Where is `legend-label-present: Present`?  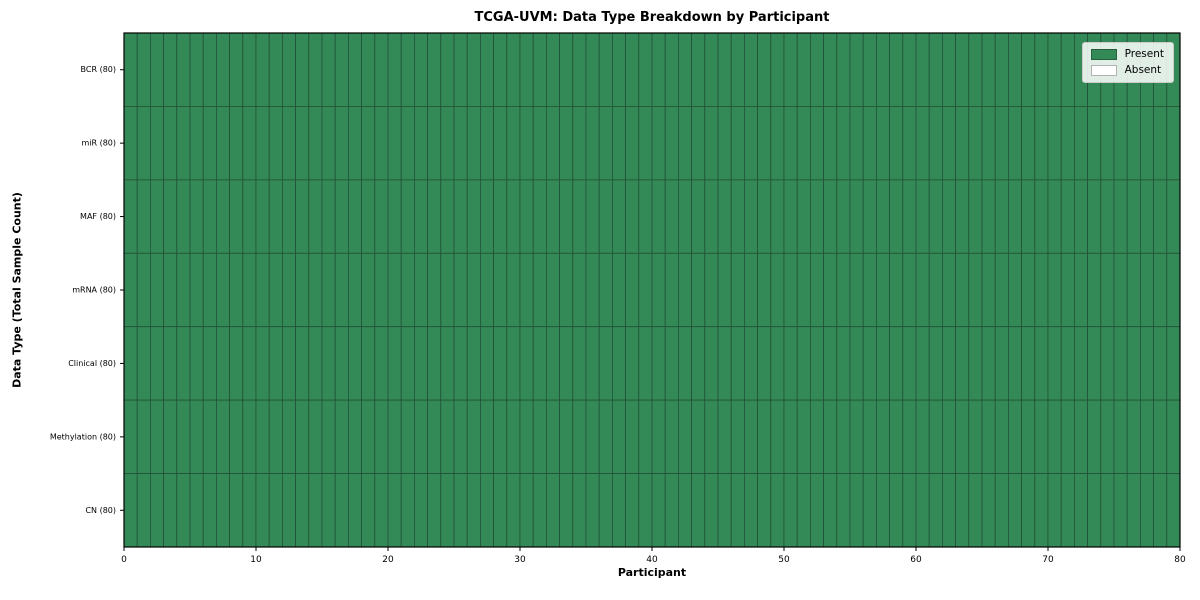
legend-label-present: Present is located at coordinates (1144, 54).